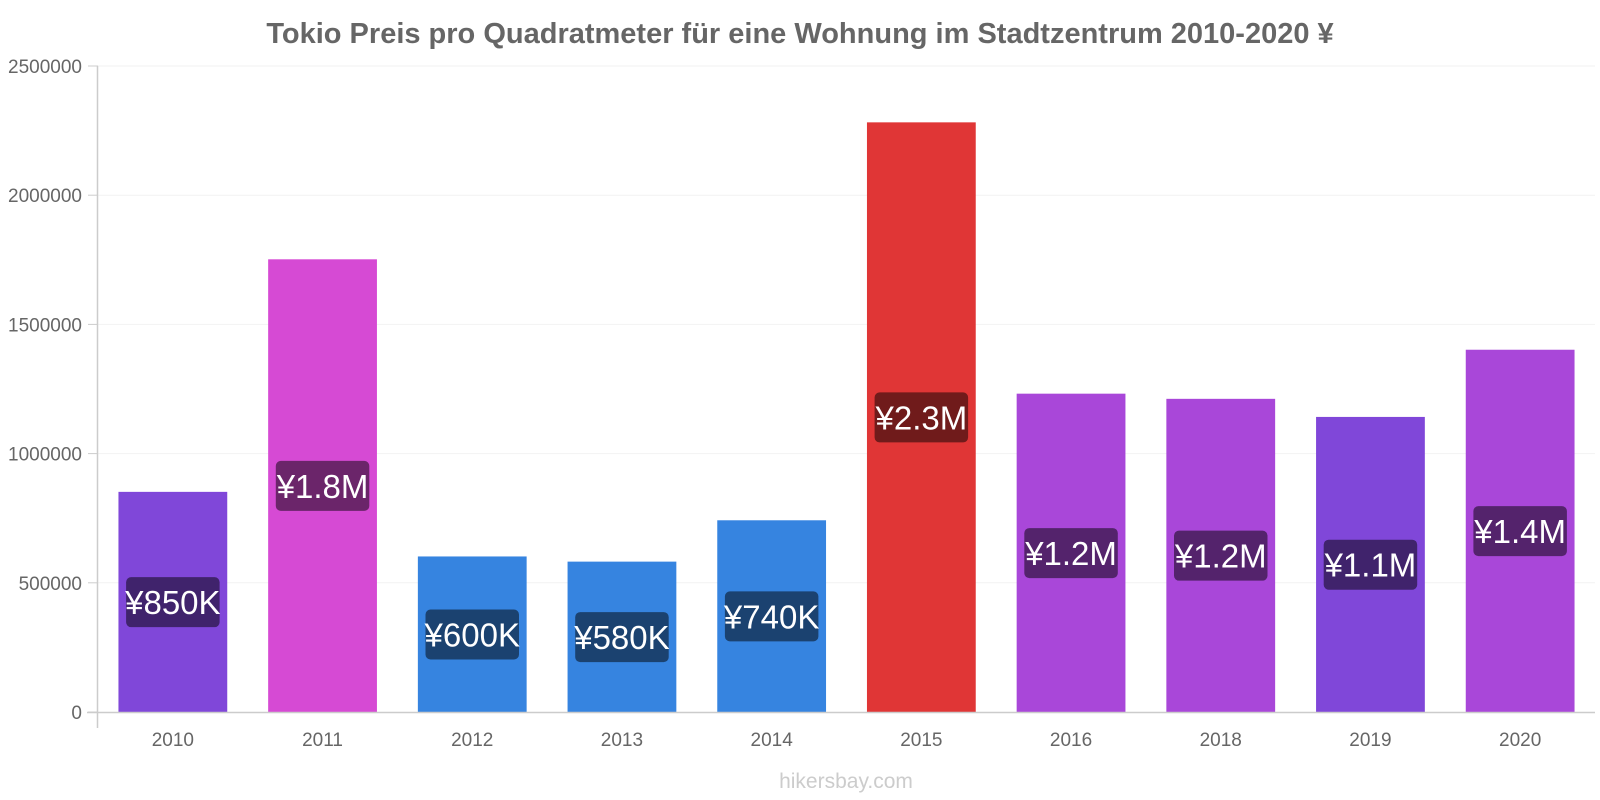  I want to click on y-tick-label: 1500000, so click(45, 325).